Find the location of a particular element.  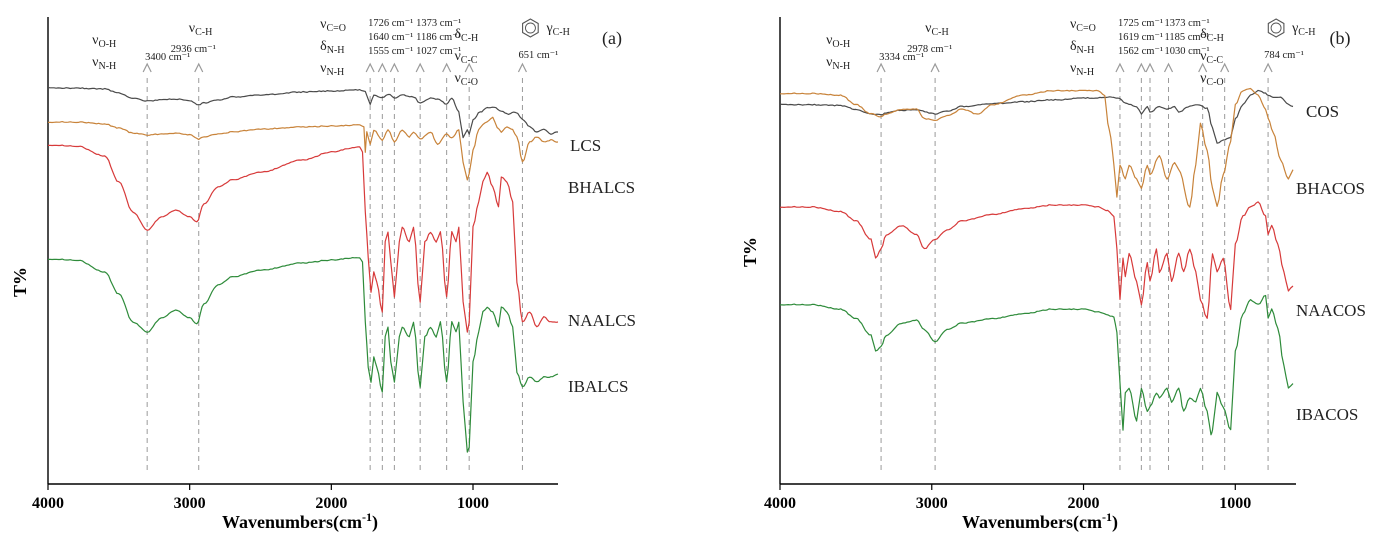

band-wavenumber: 1725 cm⁻¹ is located at coordinates (1140, 23).